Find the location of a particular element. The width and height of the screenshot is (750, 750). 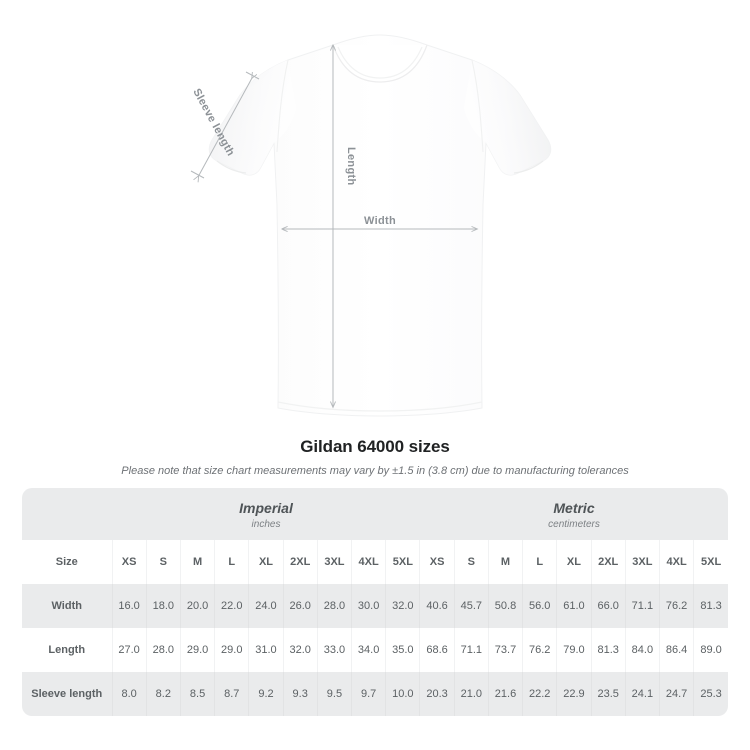

metric-label: Metric is located at coordinates (574, 508).